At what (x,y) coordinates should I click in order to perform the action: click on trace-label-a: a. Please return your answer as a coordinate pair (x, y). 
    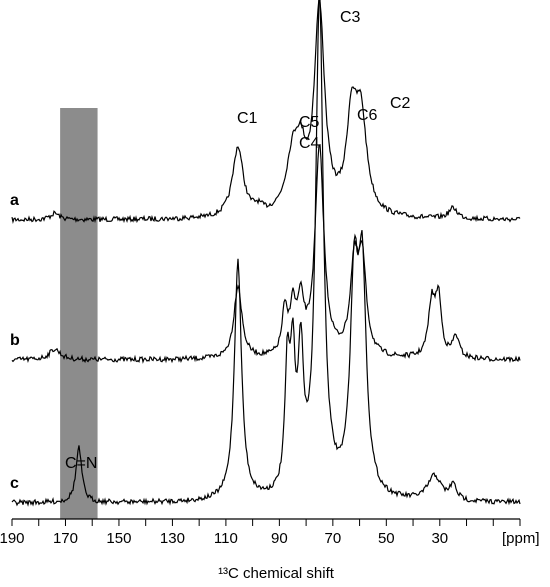
    Looking at the image, I should click on (14, 200).